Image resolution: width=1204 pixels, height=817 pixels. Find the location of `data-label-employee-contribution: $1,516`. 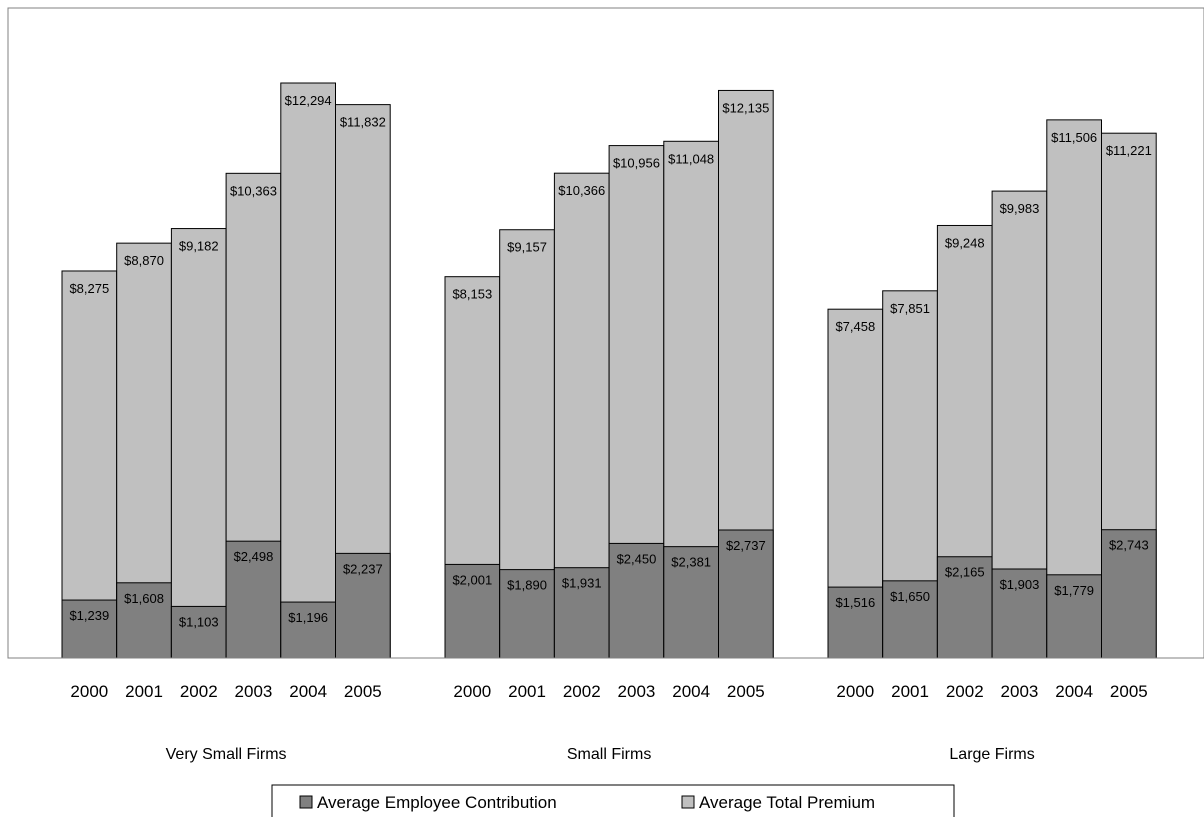

data-label-employee-contribution: $1,516 is located at coordinates (855, 602).